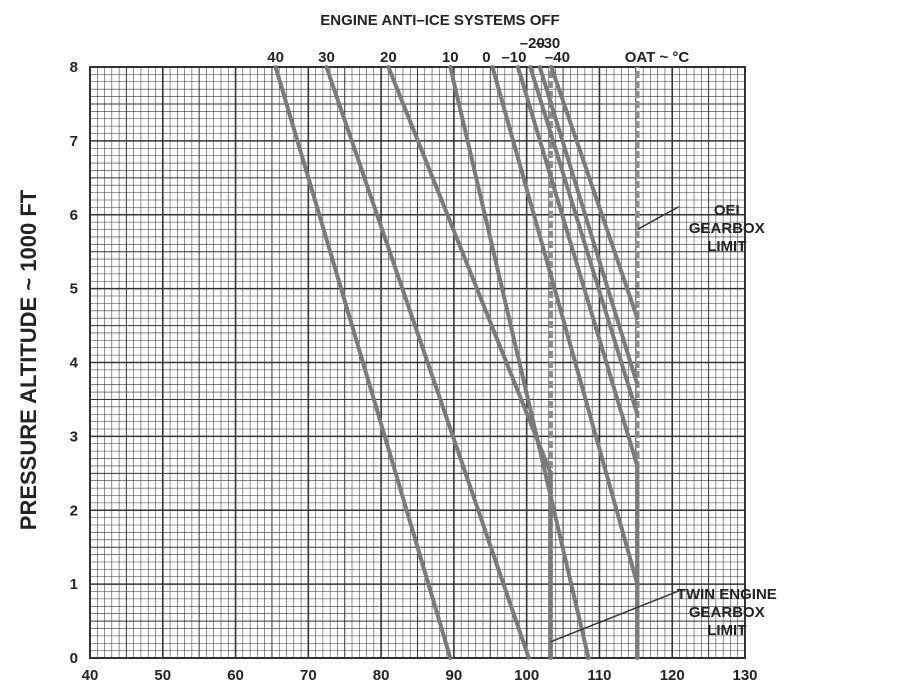 Image resolution: width=923 pixels, height=688 pixels. Describe the element at coordinates (74, 584) in the screenshot. I see `y-tick-label: 1` at that location.